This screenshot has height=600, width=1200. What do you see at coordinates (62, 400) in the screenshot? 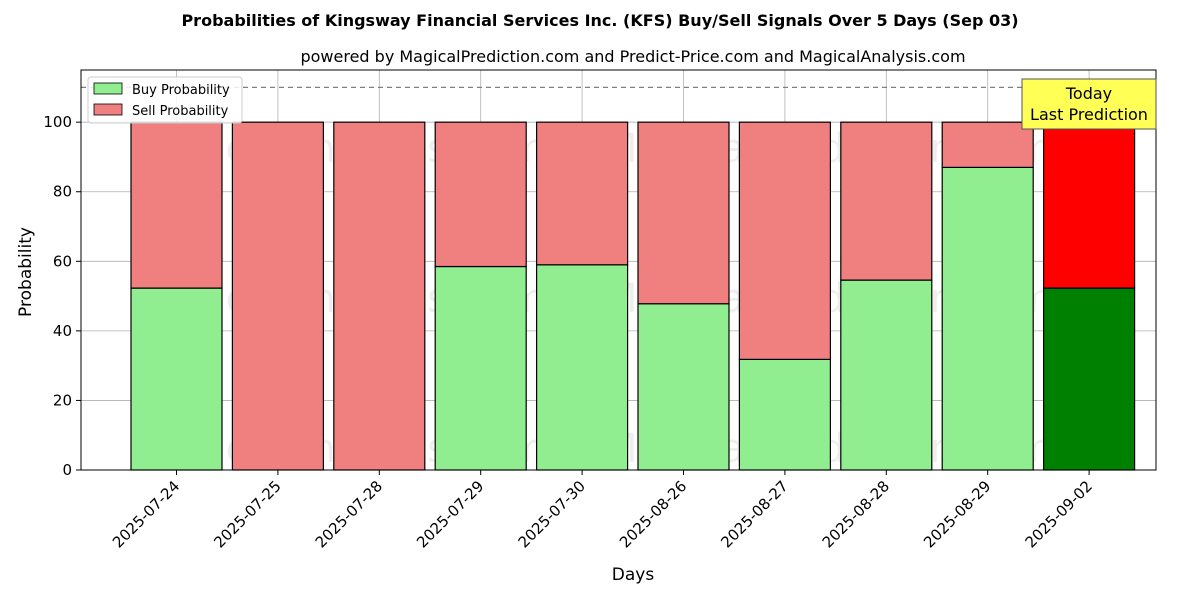
I see `y-tick-label: 20` at bounding box center [62, 400].